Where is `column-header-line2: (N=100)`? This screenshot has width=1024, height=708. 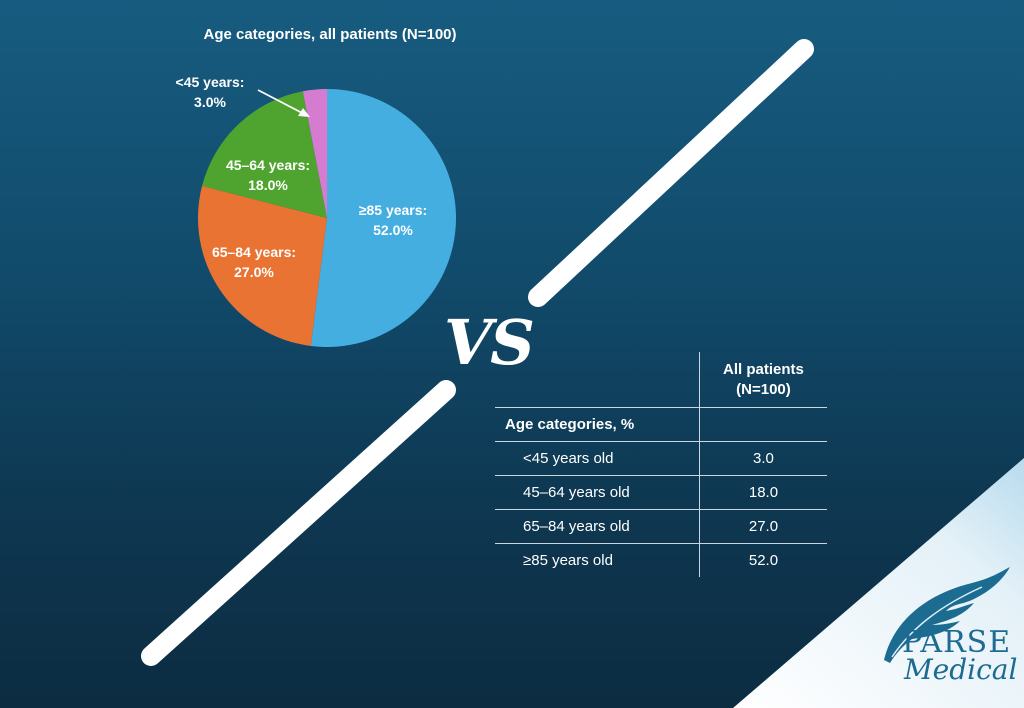 column-header-line2: (N=100) is located at coordinates (763, 389).